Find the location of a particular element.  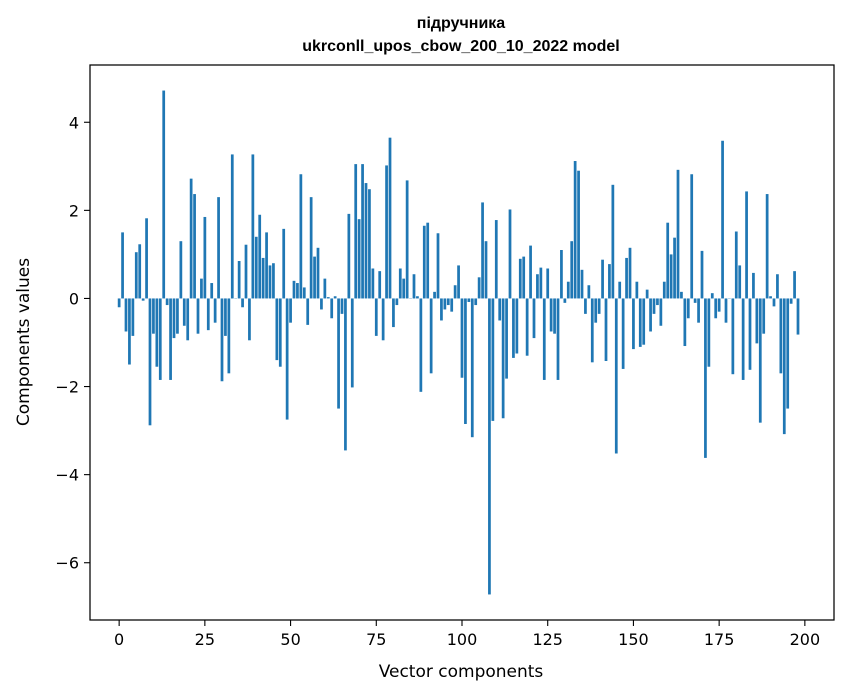

x-tick-label: 75 is located at coordinates (376, 639).